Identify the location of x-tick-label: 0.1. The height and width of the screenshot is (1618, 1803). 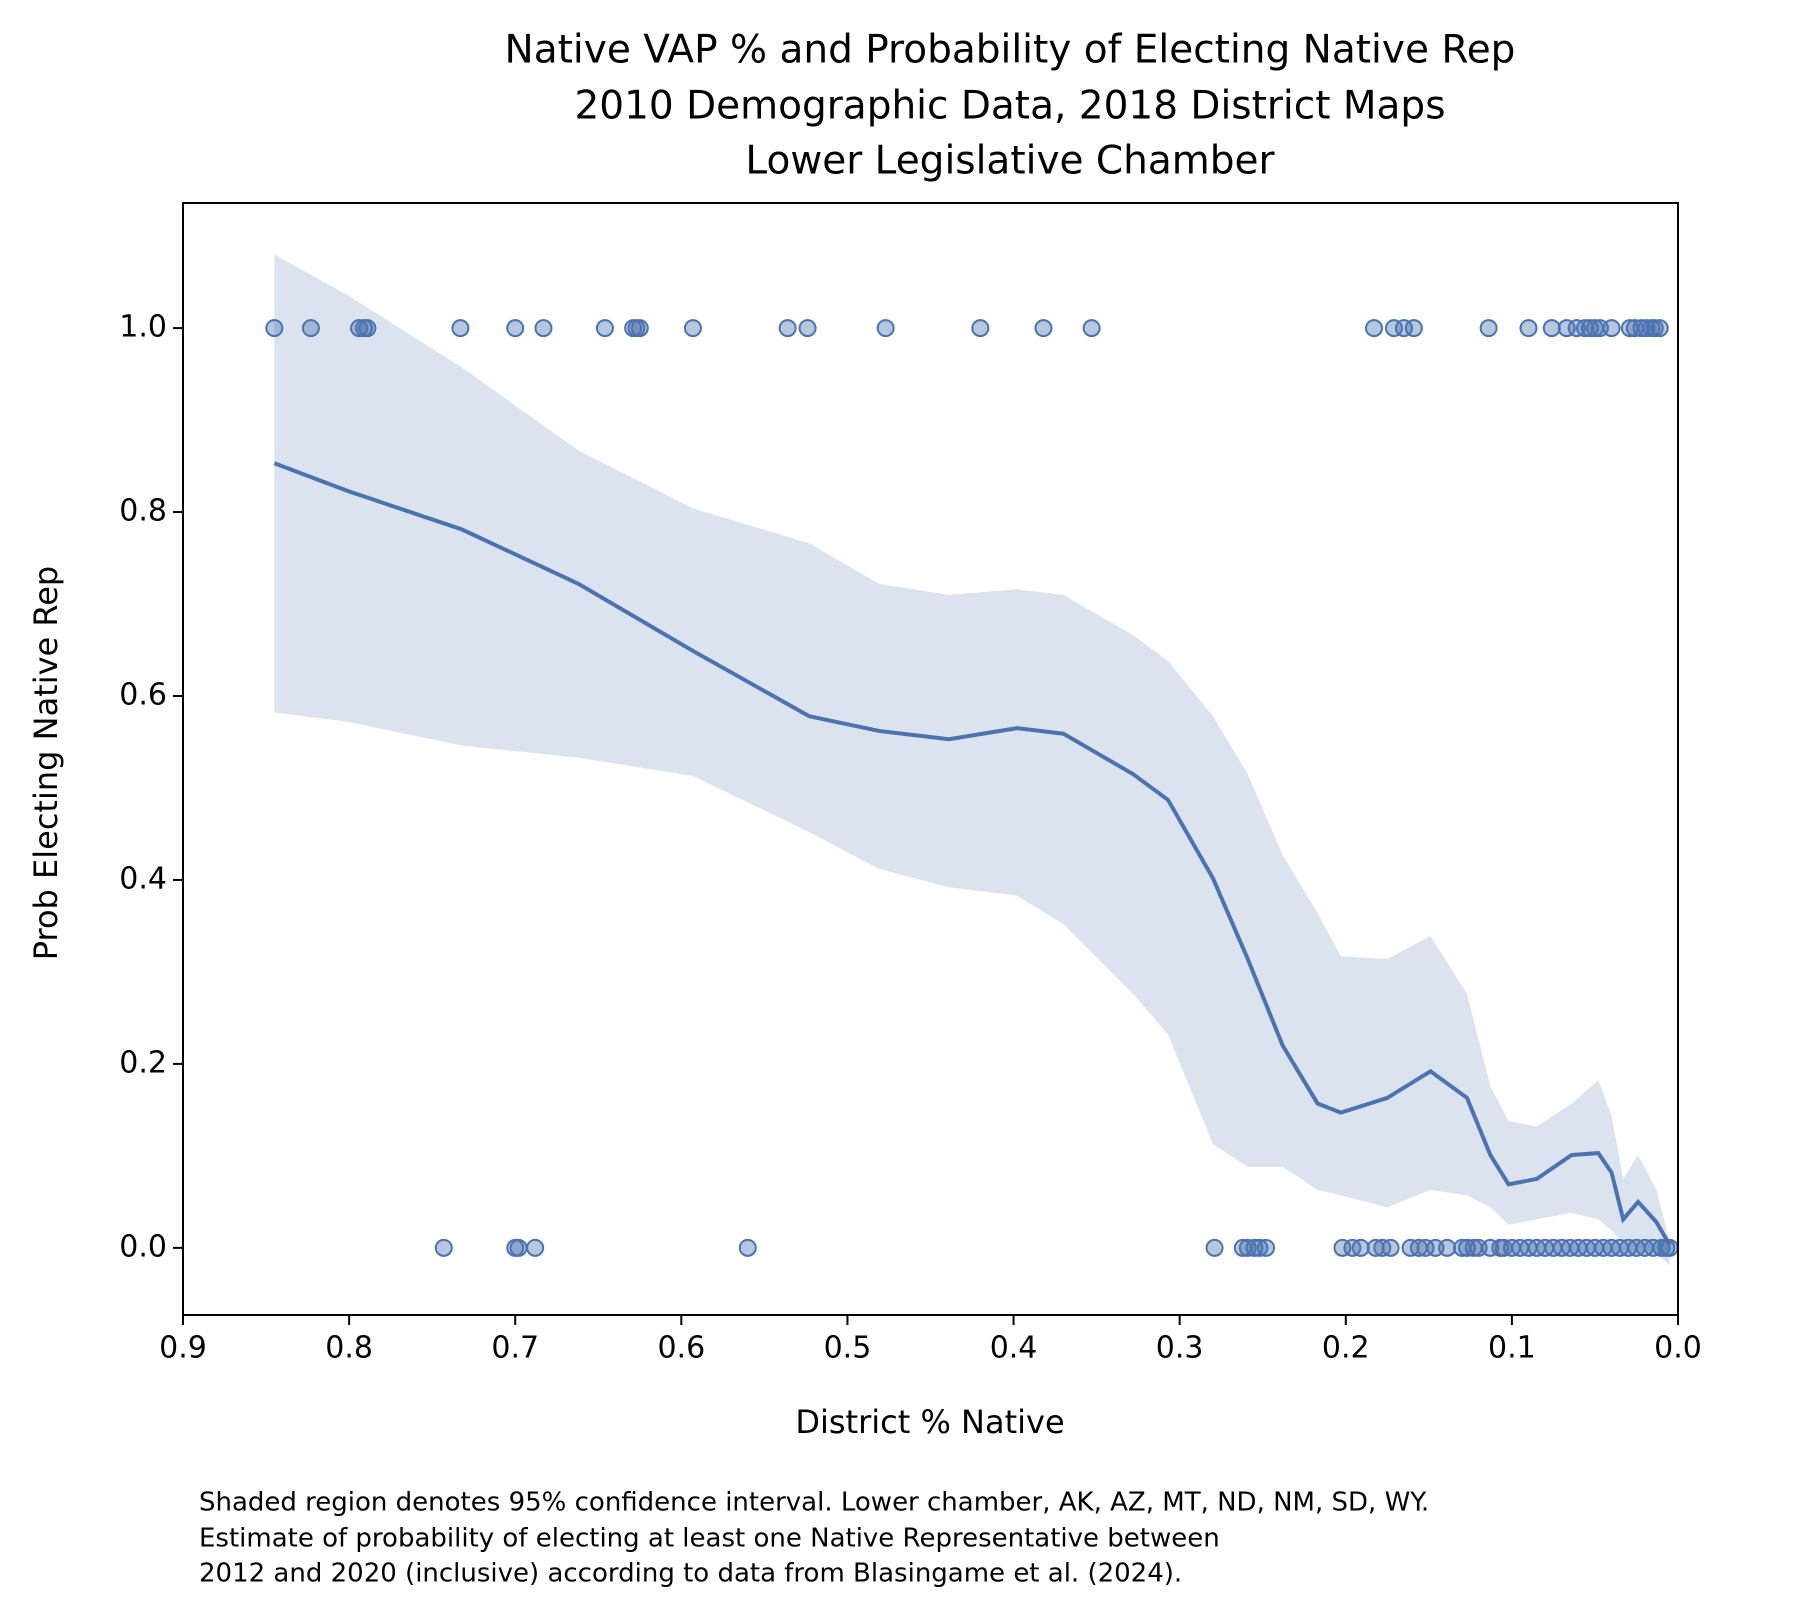
(1512, 1348).